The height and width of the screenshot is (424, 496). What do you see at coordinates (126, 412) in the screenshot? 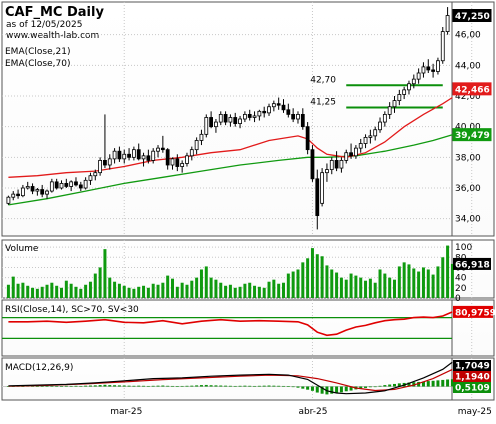
I see `x-tick-label: mar-25` at bounding box center [126, 412].